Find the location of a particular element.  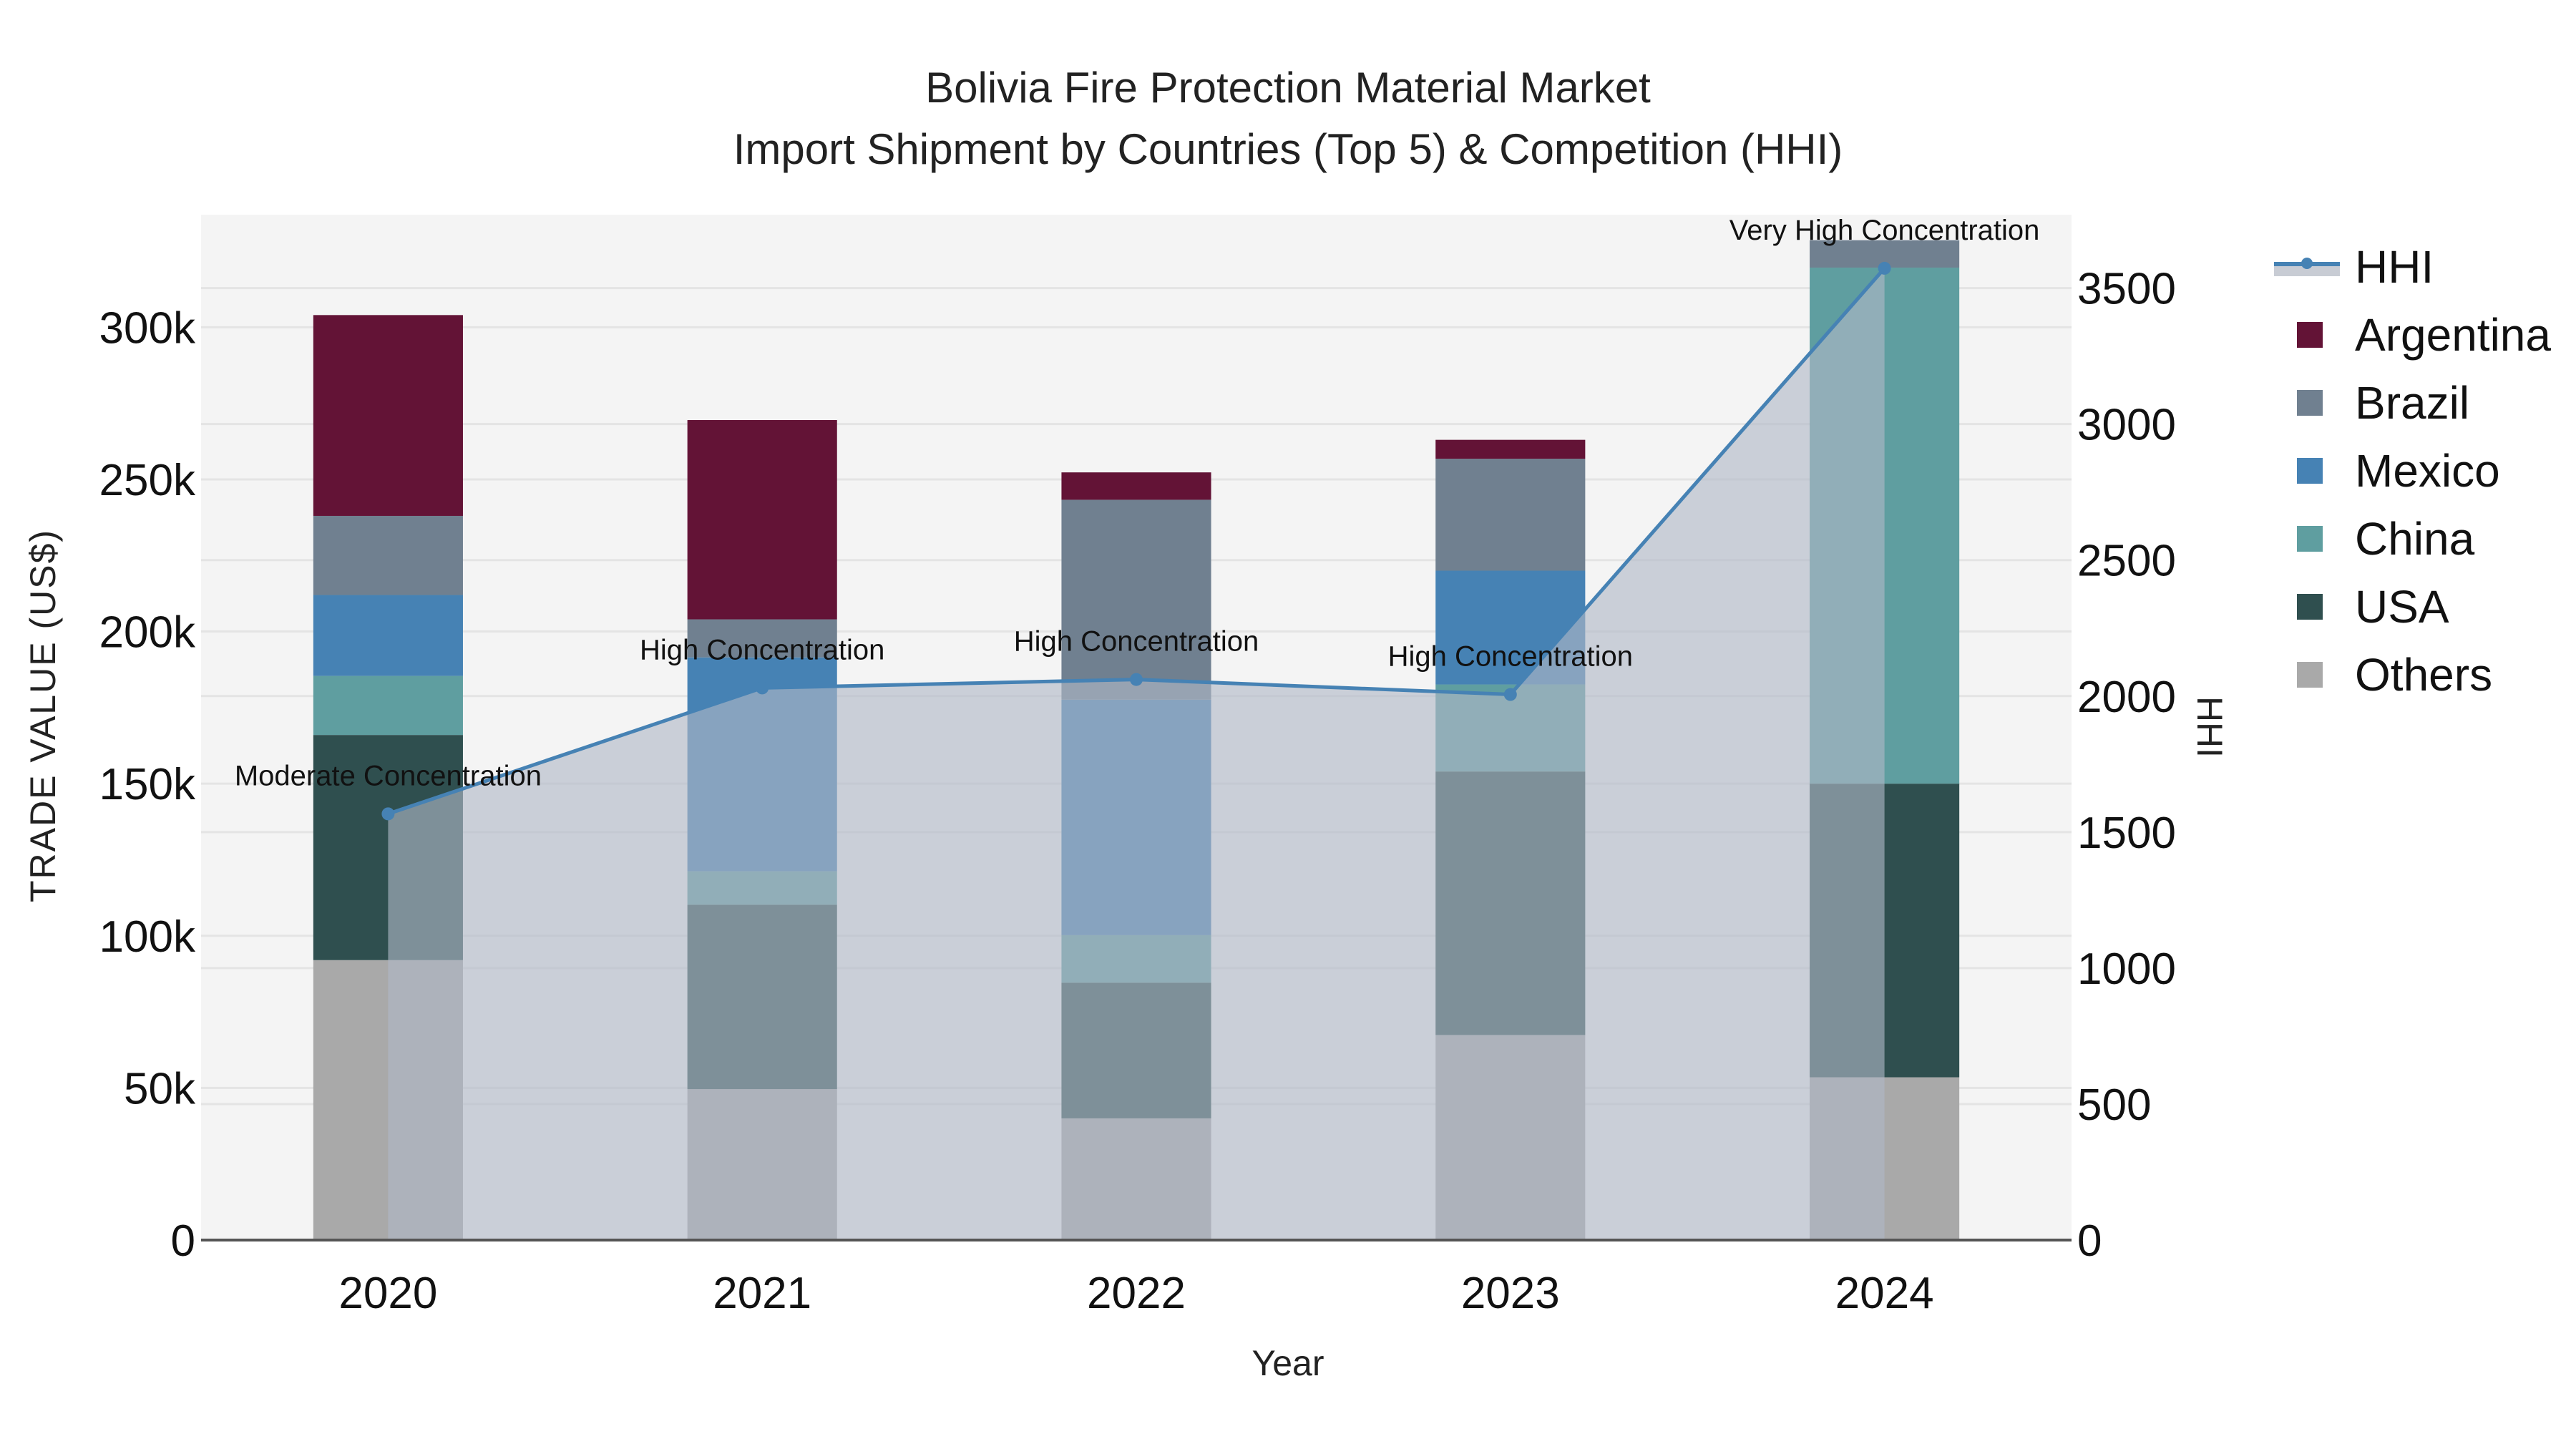

x-axis-label: Year is located at coordinates (1288, 1363).